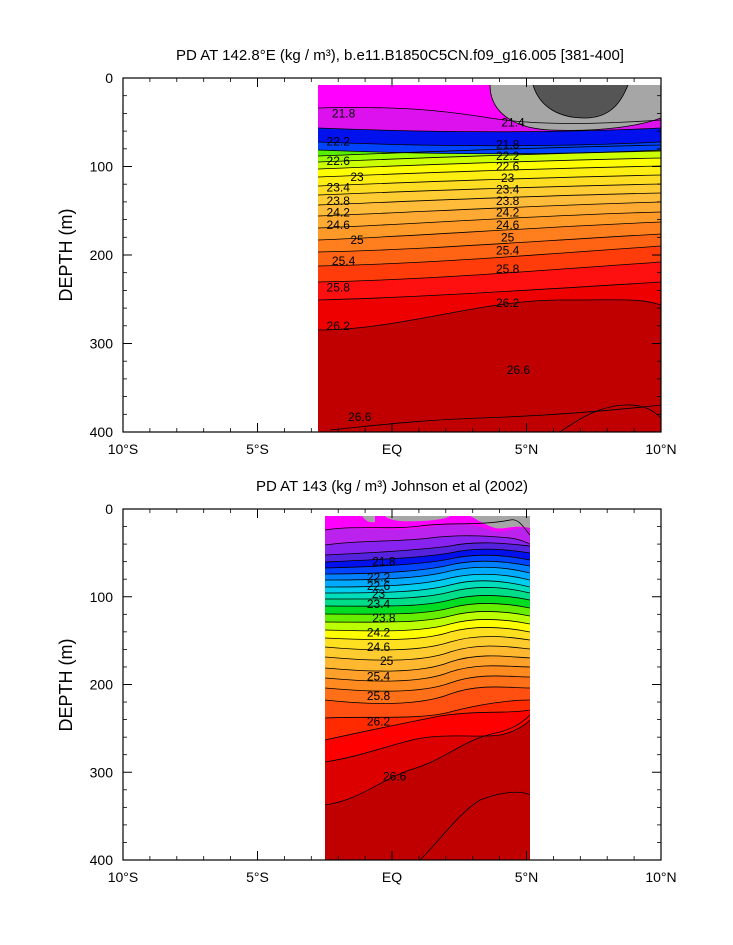  I want to click on bottom-contour-label: 24.6, so click(379, 647).